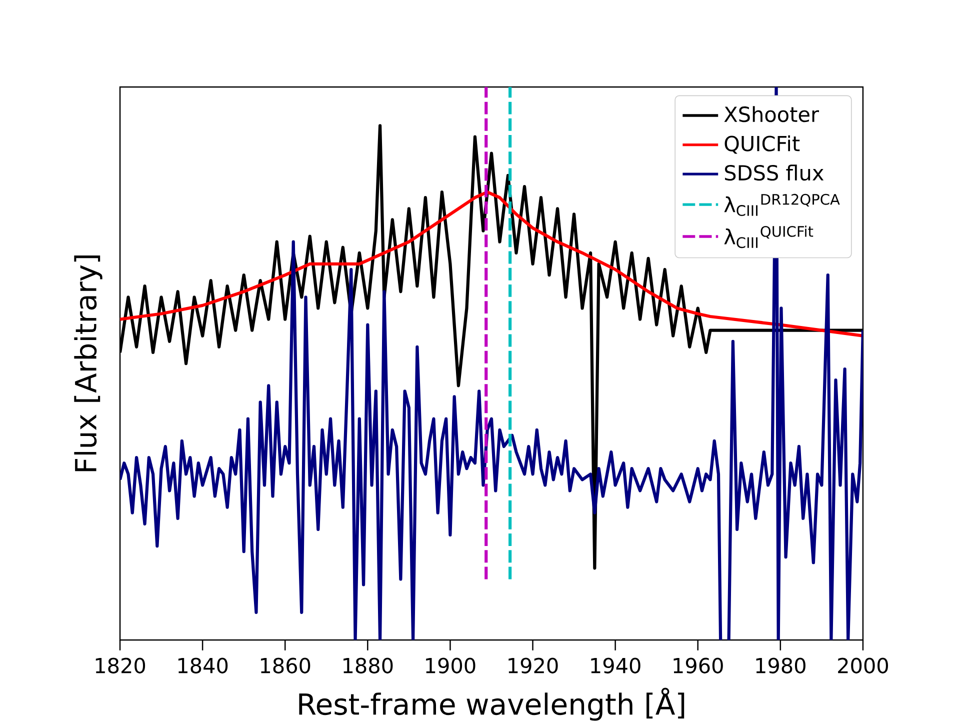 The height and width of the screenshot is (728, 960). I want to click on x-tick-label: 1880, so click(368, 666).